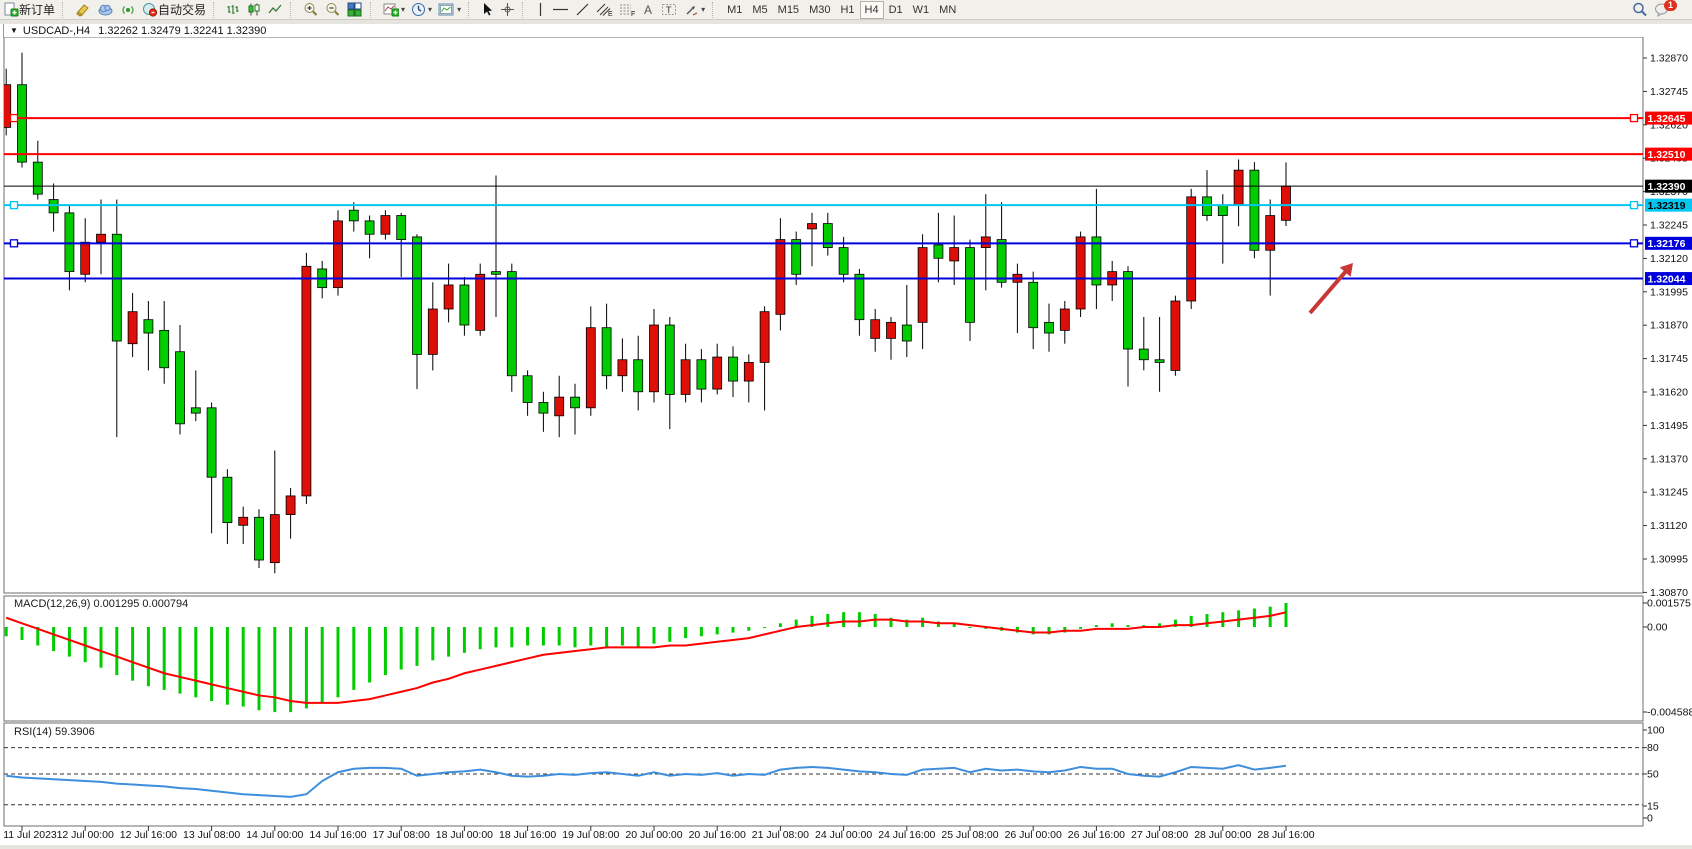 The width and height of the screenshot is (1692, 849). I want to click on text-button: A, so click(648, 10).